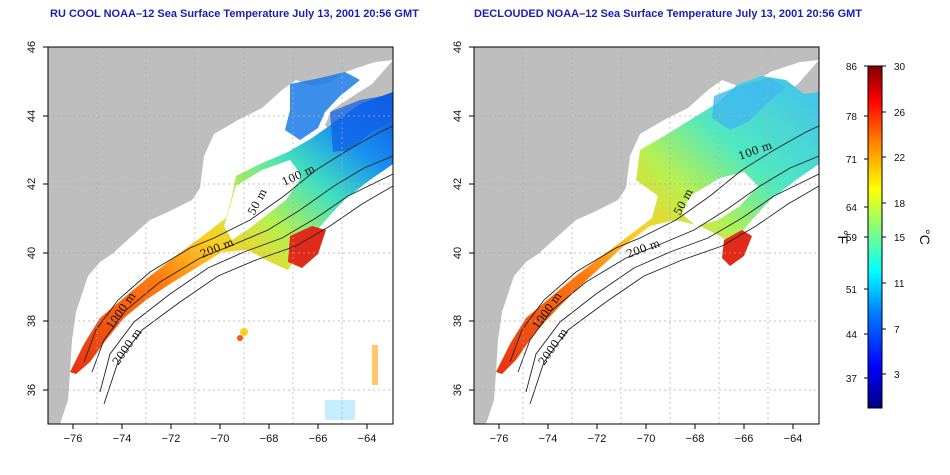 Image resolution: width=950 pixels, height=475 pixels. I want to click on colorbar-ticks, so click(875, 222).